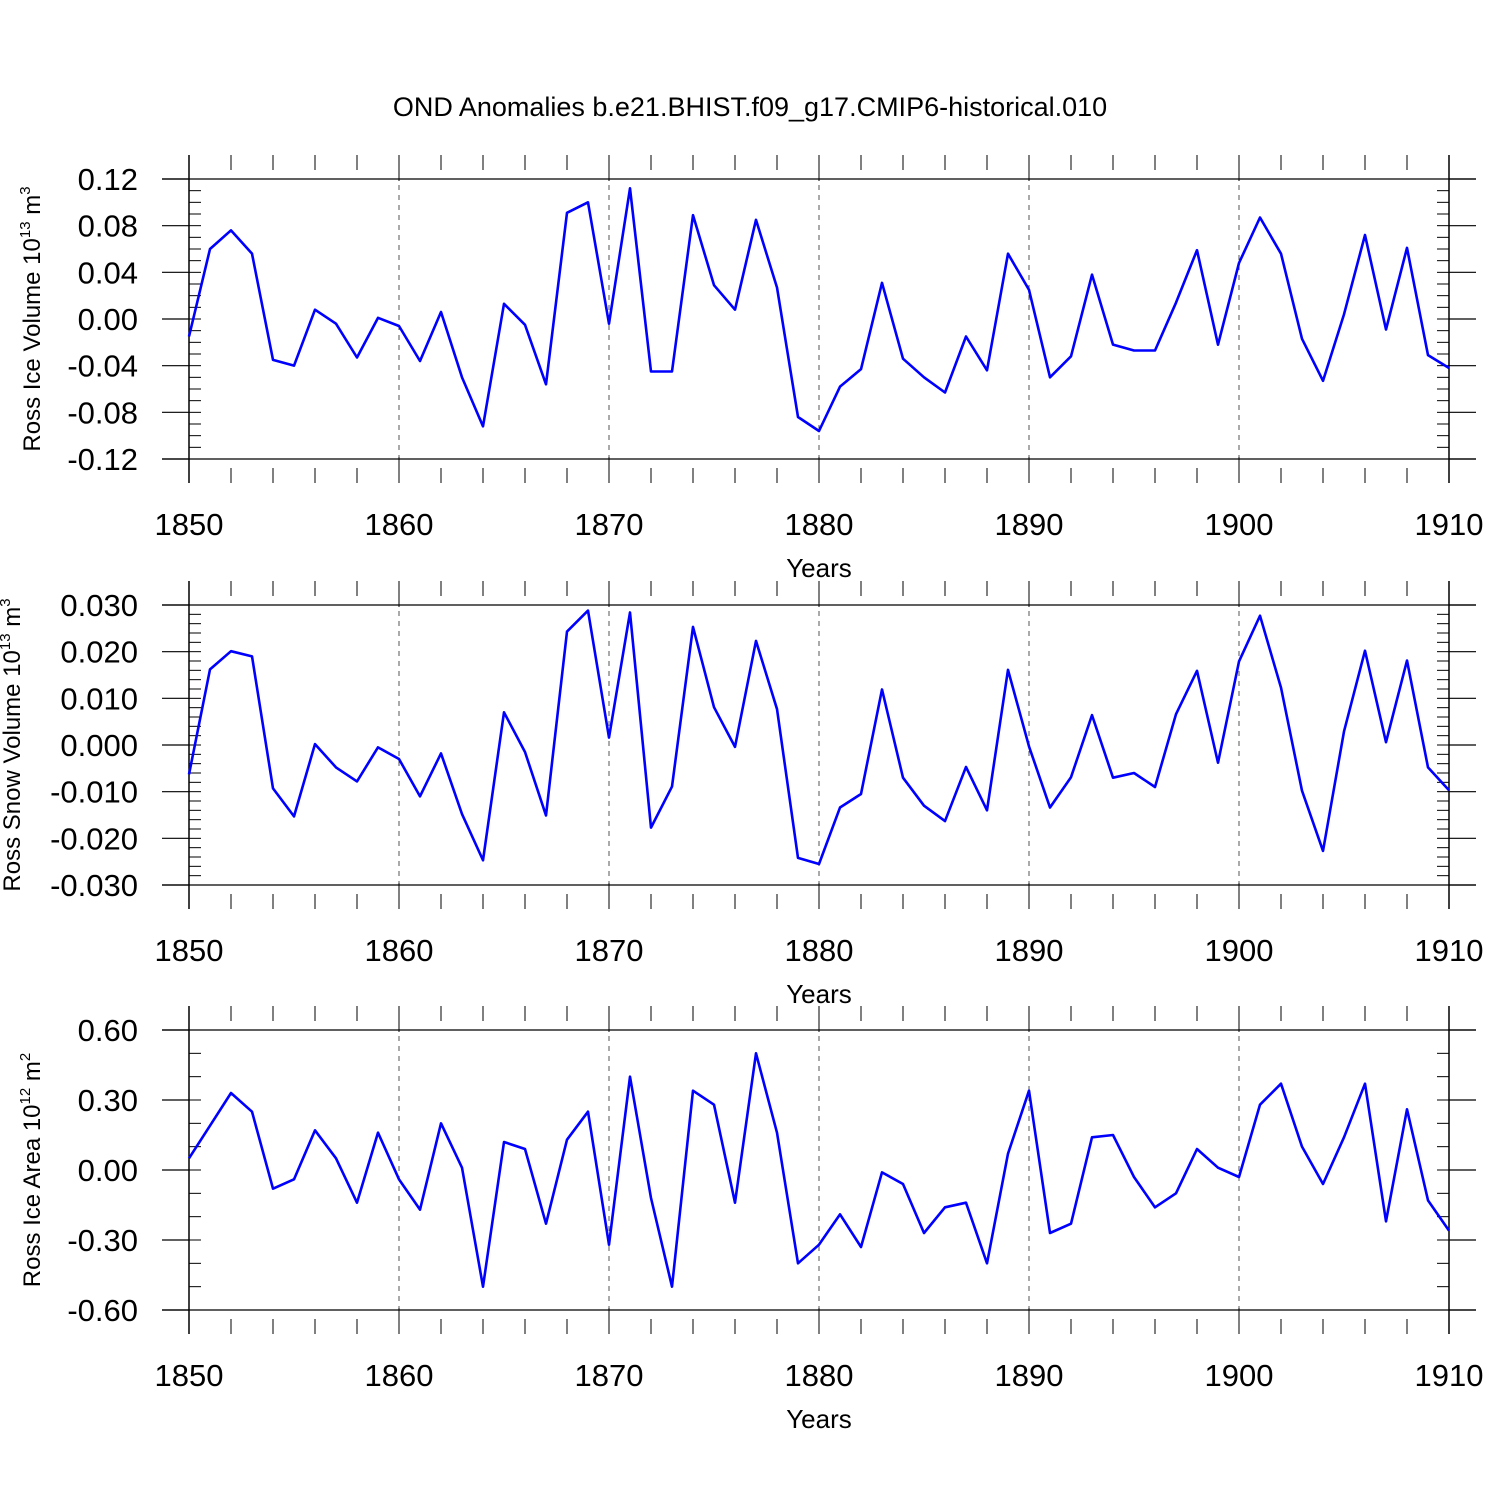 Image resolution: width=1500 pixels, height=1500 pixels. I want to click on y-tick-label: -0.010, so click(94, 792).